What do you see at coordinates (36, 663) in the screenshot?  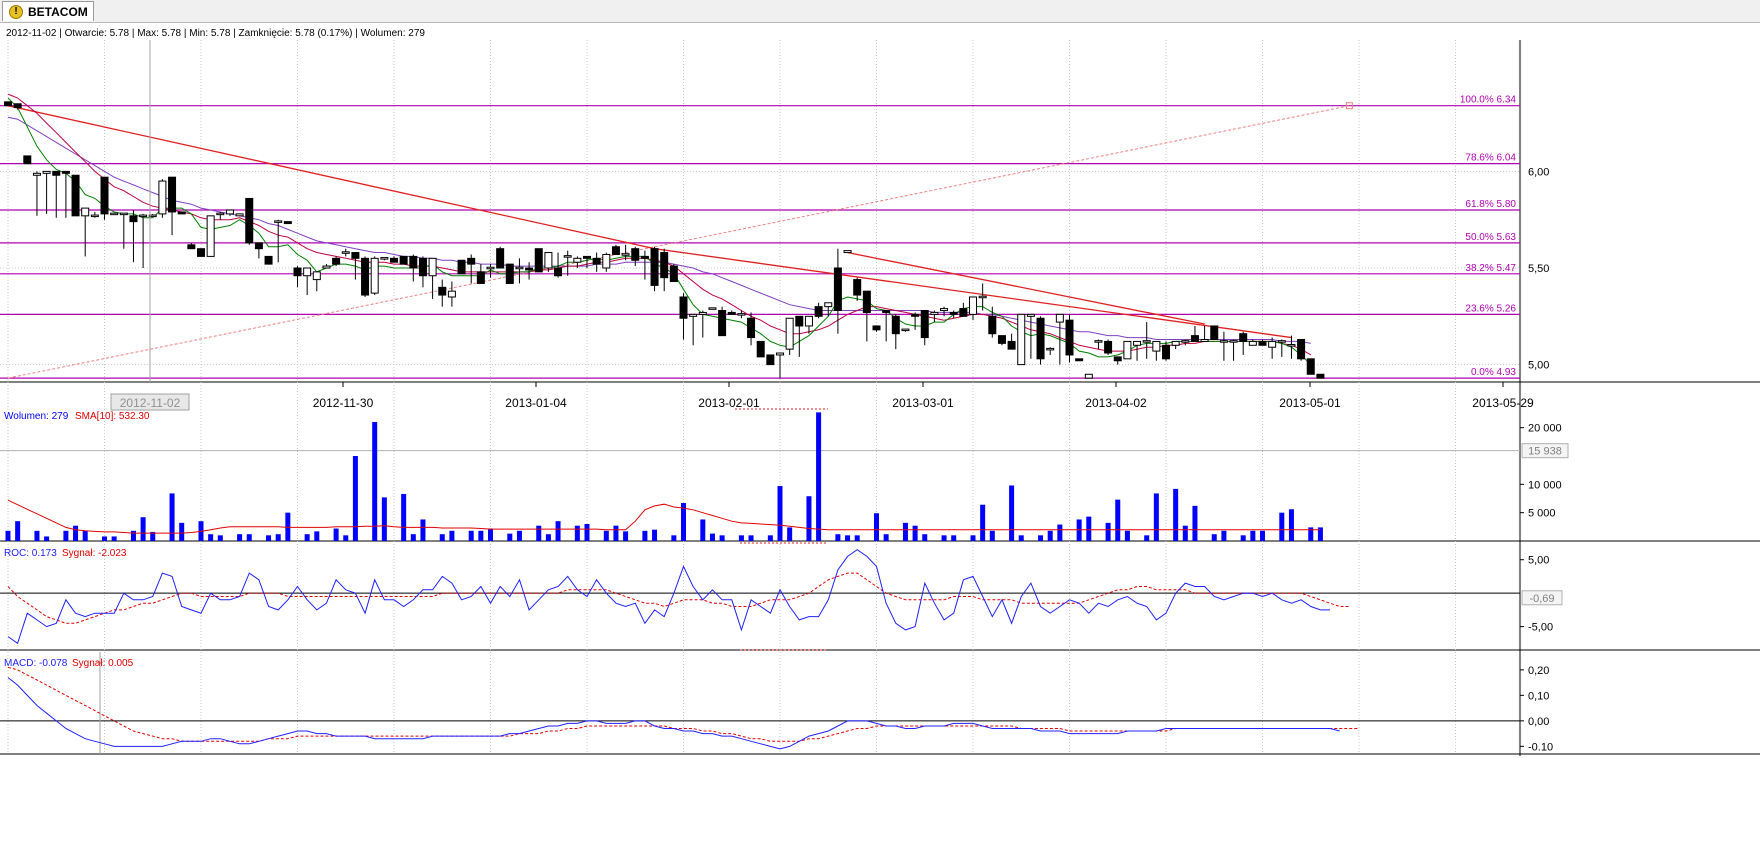 I see `macd-legend: MACD: -0.078` at bounding box center [36, 663].